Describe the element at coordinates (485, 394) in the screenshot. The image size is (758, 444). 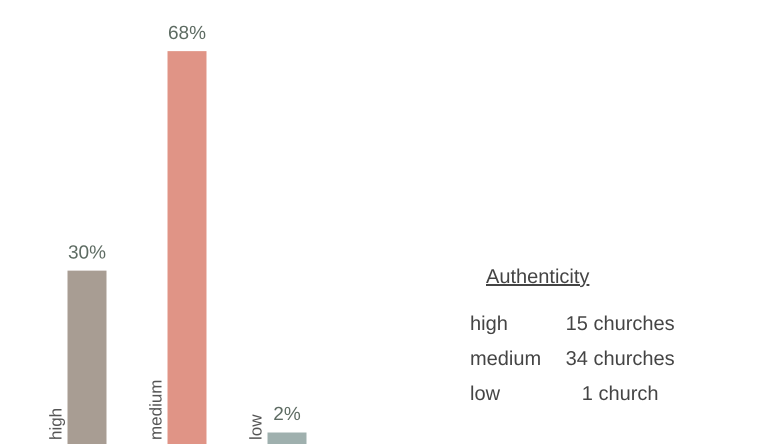
I see `category-label: low` at that location.